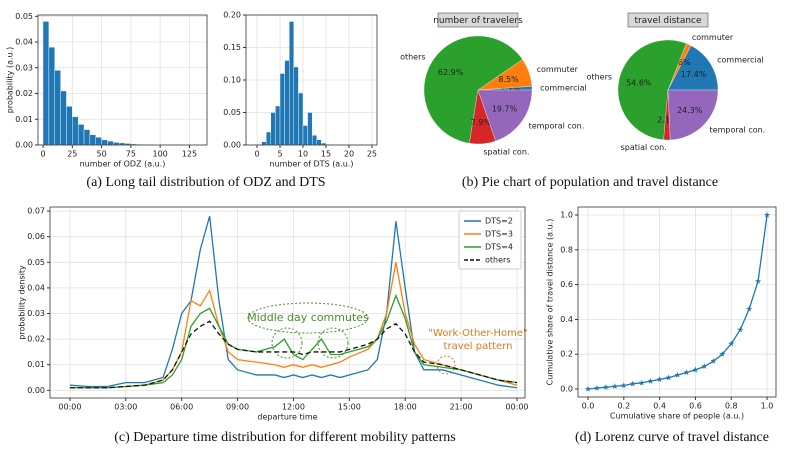 Image resolution: width=800 pixels, height=456 pixels. What do you see at coordinates (566, 284) in the screenshot?
I see `y-tick-label: 0.6` at bounding box center [566, 284].